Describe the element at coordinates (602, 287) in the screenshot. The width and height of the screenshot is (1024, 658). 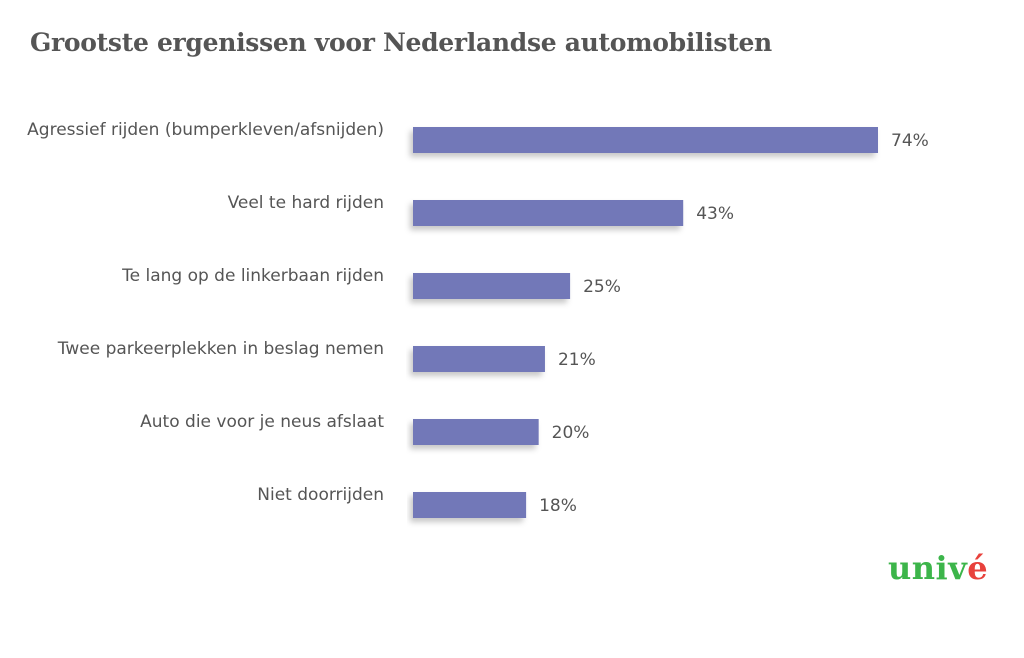
I see `value-label: 25%` at that location.